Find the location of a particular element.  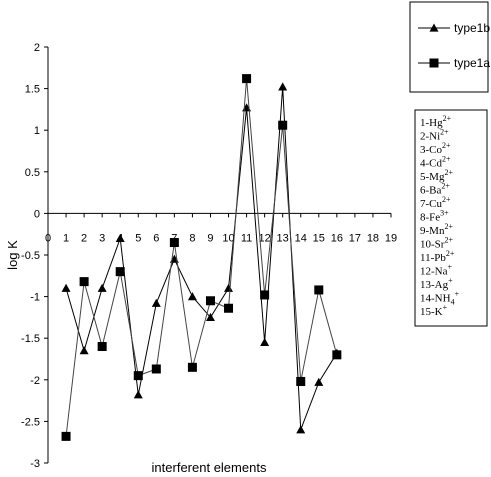

ion-label: 6-Ba is located at coordinates (431, 191).